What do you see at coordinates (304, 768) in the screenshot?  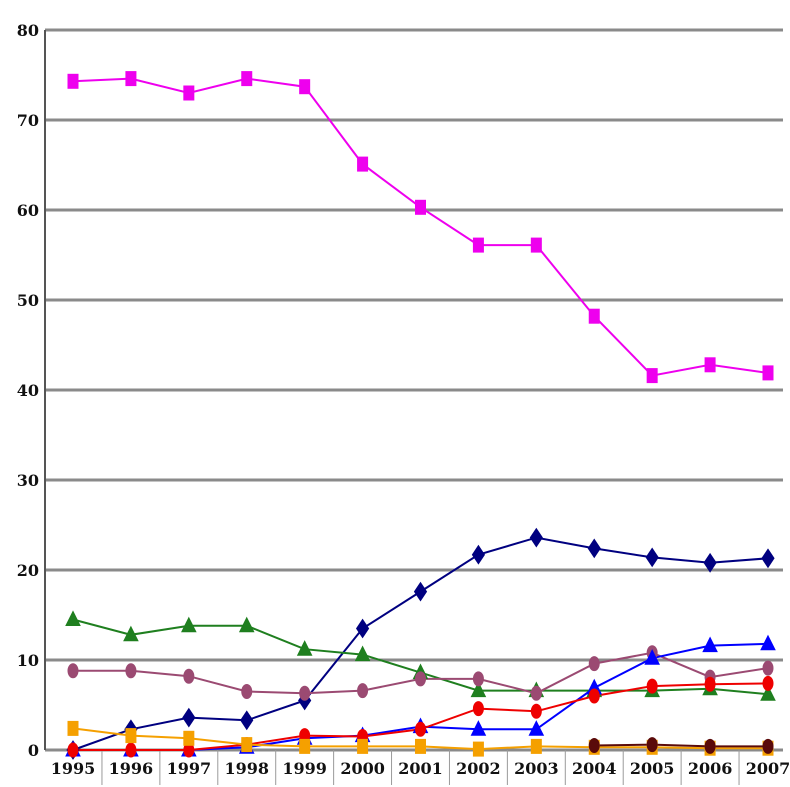 I see `x-tick-label: 1999` at bounding box center [304, 768].